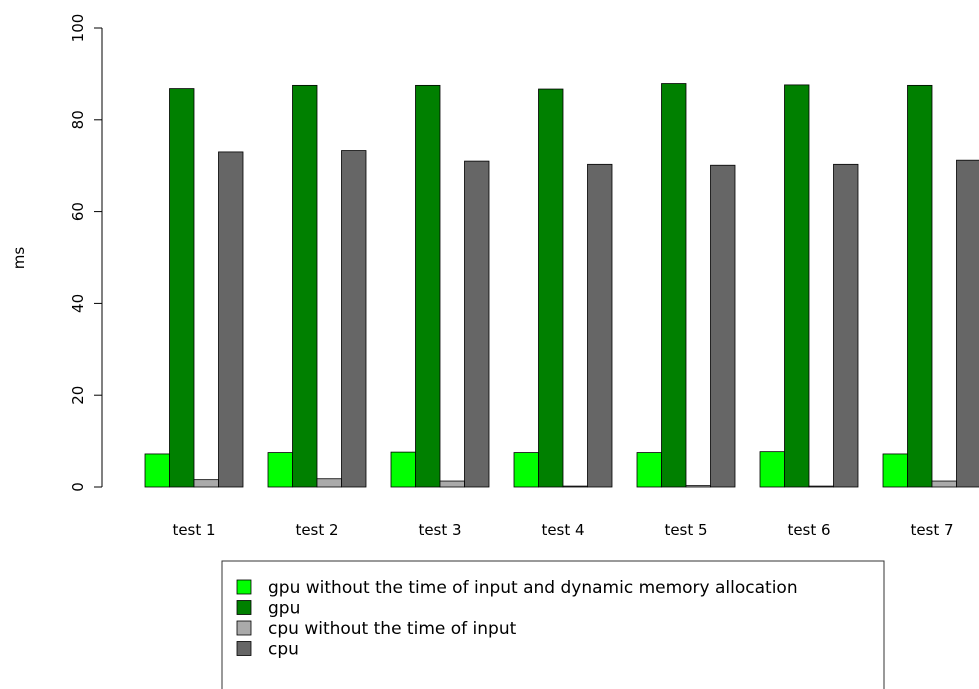  What do you see at coordinates (316, 530) in the screenshot?
I see `x-tick-label: test 2` at bounding box center [316, 530].